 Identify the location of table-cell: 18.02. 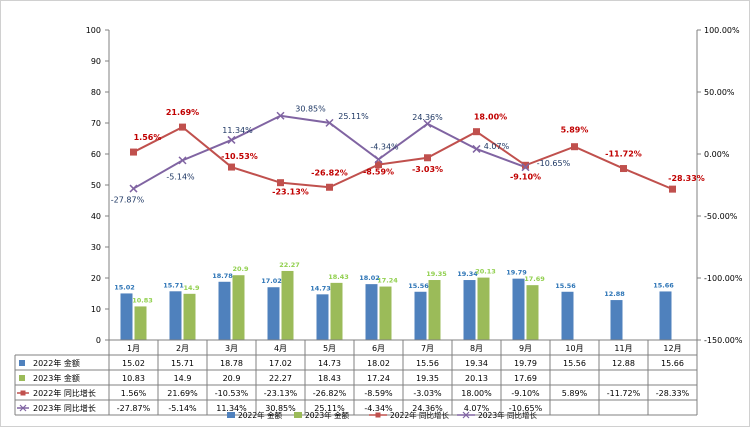
(378, 363).